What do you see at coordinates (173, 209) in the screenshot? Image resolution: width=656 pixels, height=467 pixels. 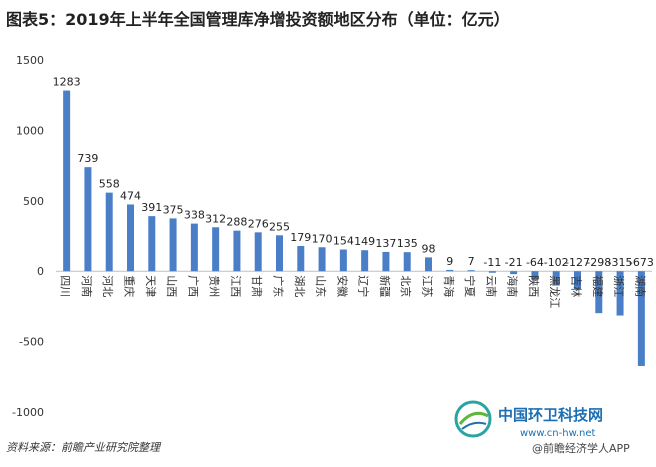 I see `value-label: 375` at bounding box center [173, 209].